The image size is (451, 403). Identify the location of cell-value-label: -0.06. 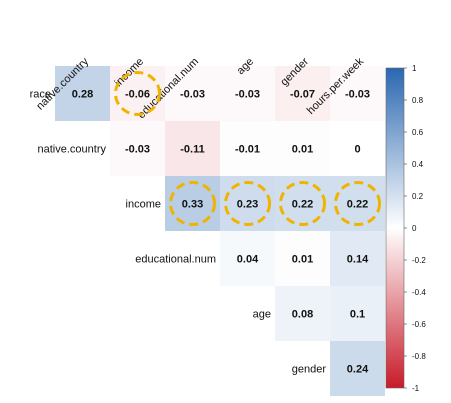
(137, 95).